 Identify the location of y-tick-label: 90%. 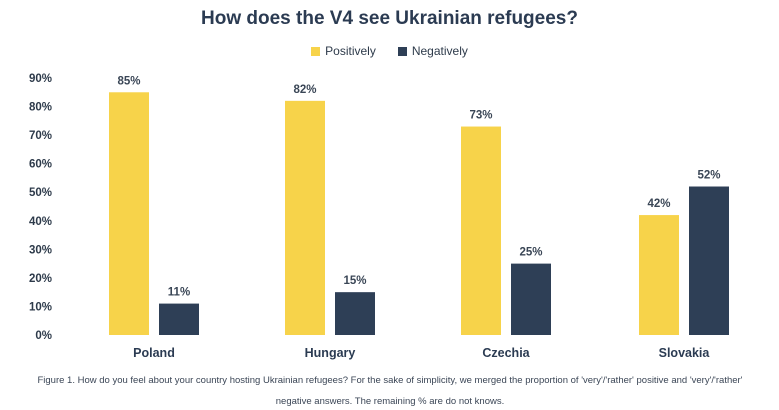
(40, 79).